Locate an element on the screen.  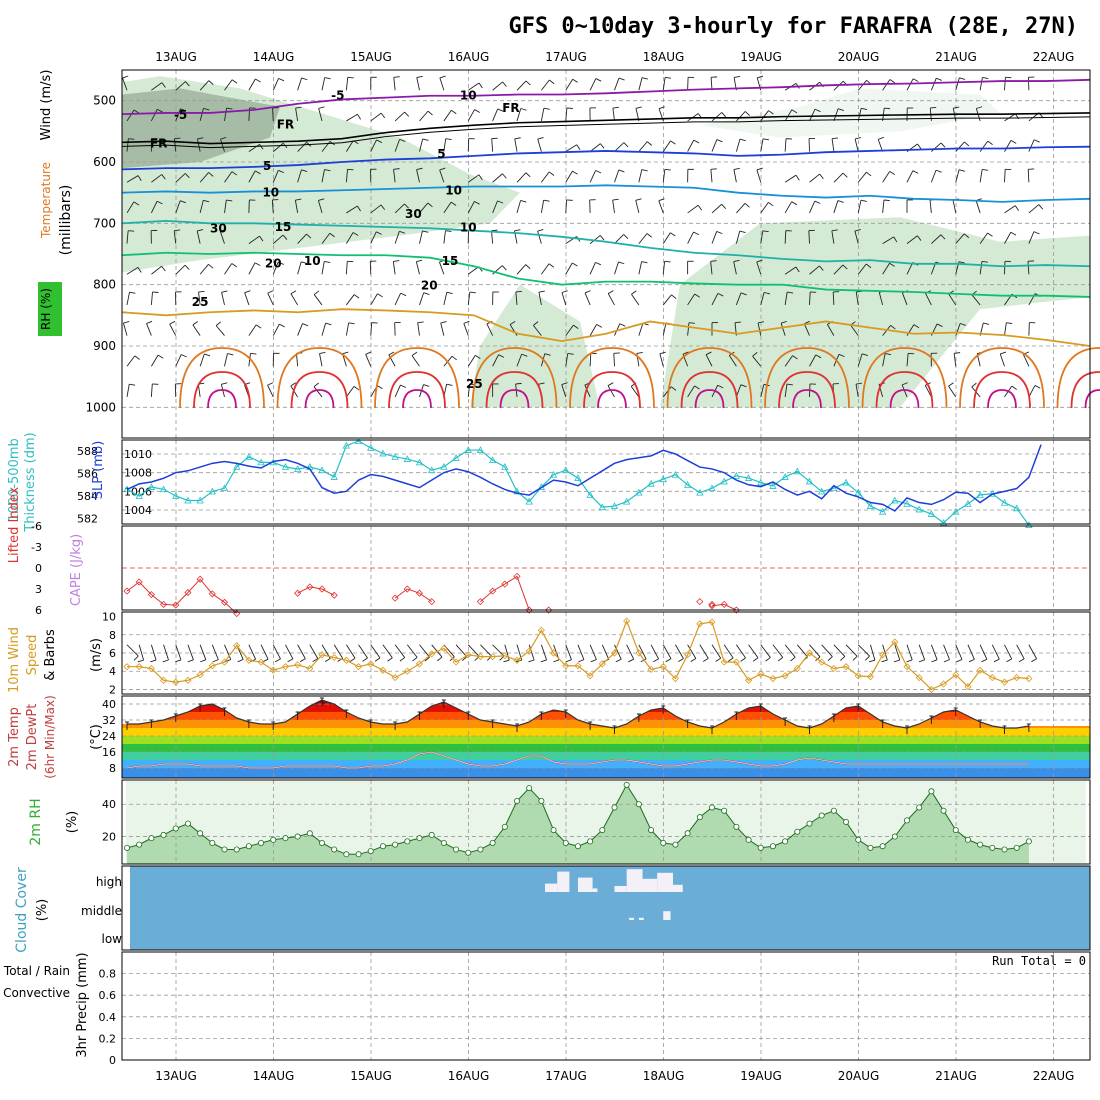
warm-contour is located at coordinates (417, 399).